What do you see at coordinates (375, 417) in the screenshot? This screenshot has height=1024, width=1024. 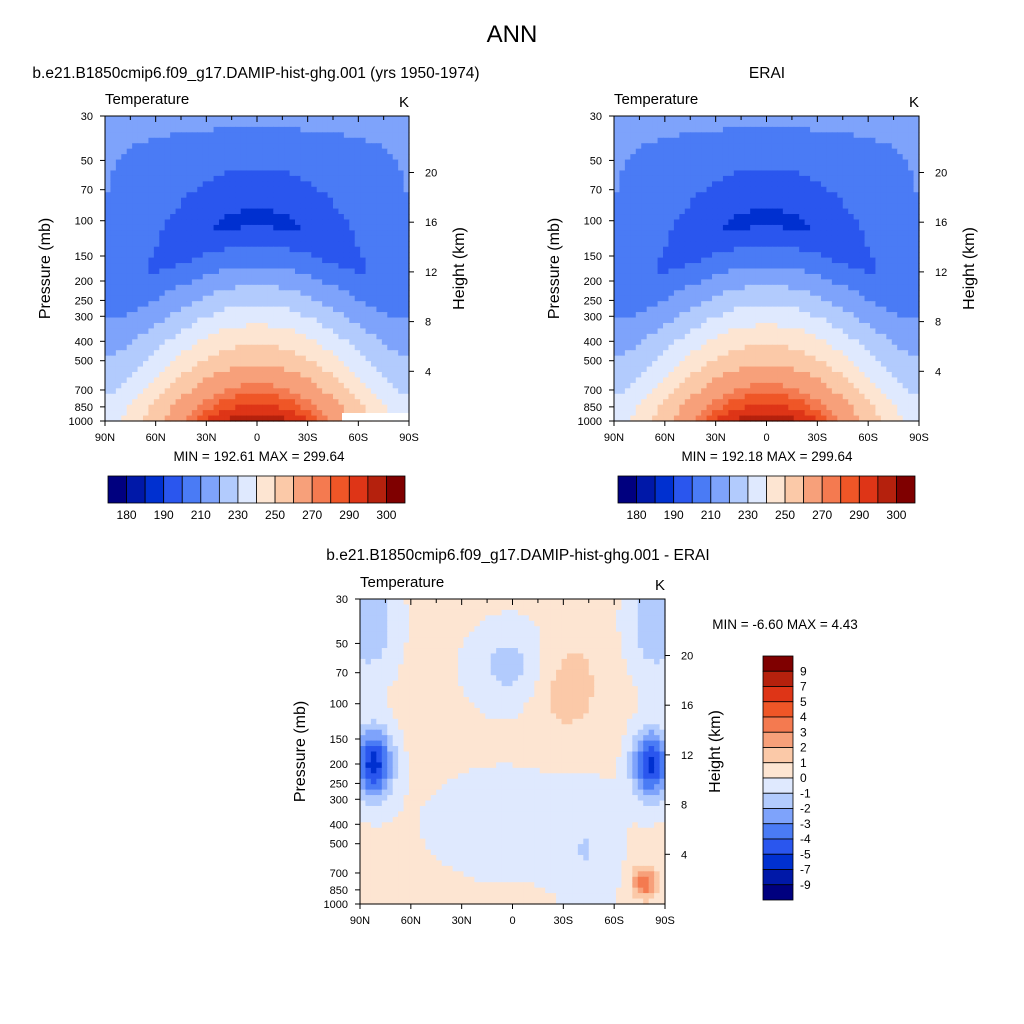 I see `missing-data-patch` at bounding box center [375, 417].